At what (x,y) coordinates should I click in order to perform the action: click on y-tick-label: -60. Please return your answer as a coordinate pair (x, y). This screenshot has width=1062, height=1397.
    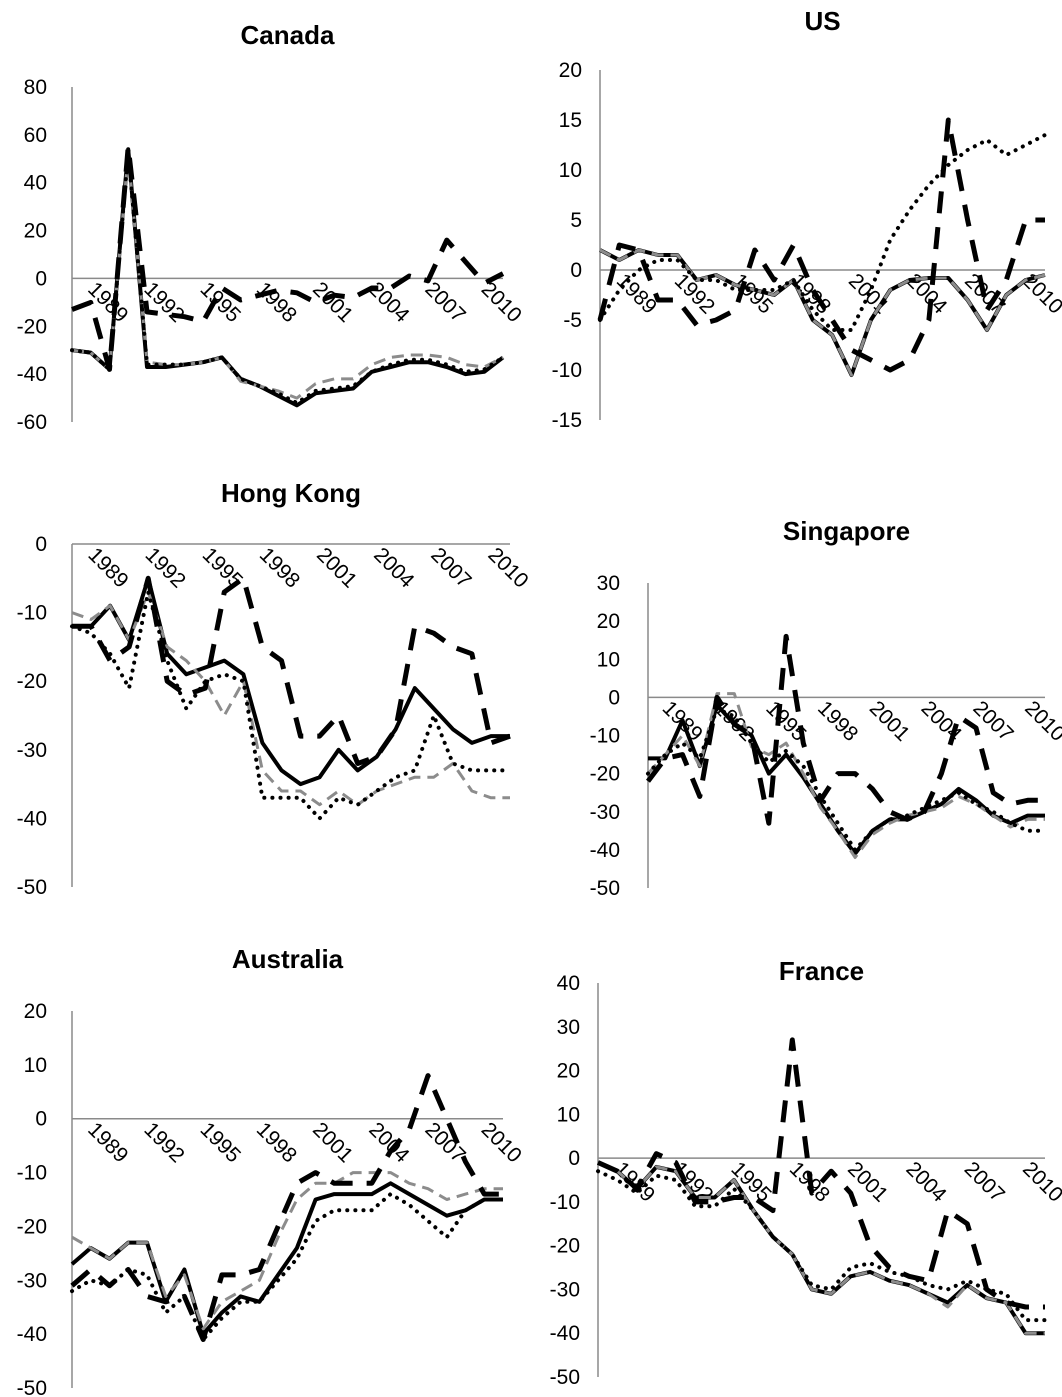
    Looking at the image, I should click on (32, 422).